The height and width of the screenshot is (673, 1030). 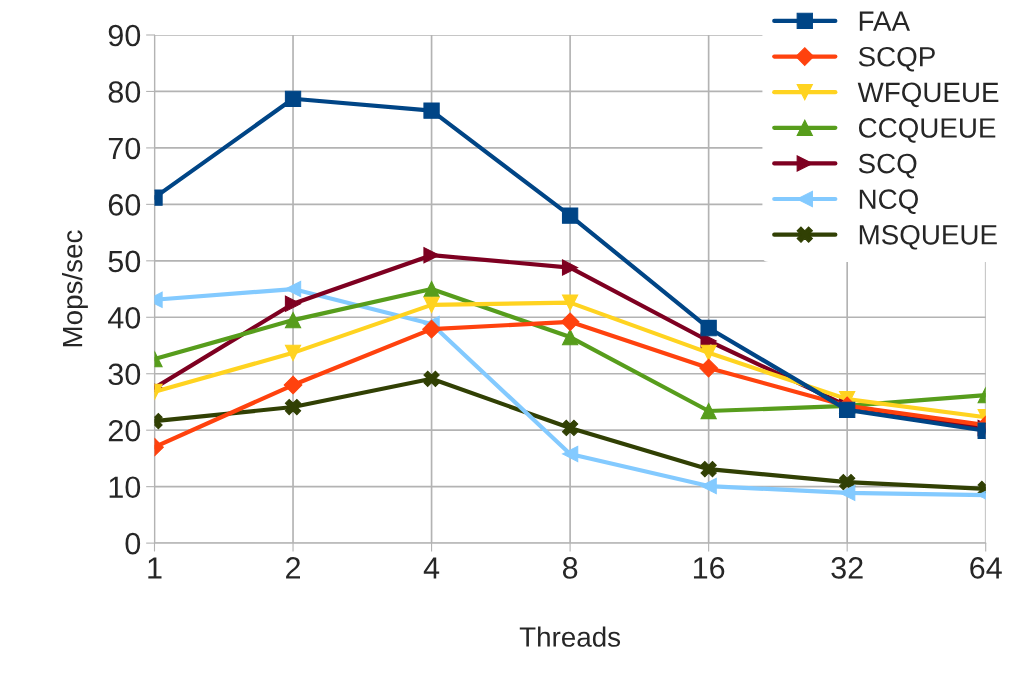 What do you see at coordinates (124, 261) in the screenshot?
I see `y-tick-label: 50` at bounding box center [124, 261].